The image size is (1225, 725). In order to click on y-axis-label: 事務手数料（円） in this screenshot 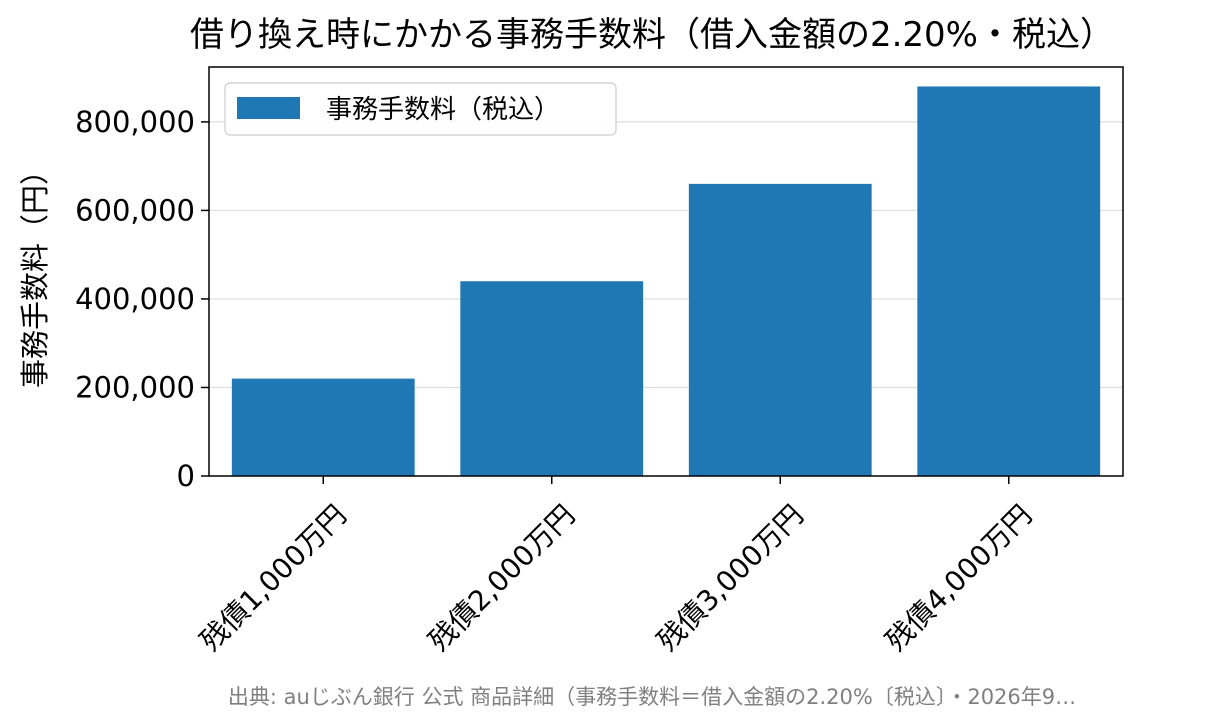, I will do `click(35, 272)`.